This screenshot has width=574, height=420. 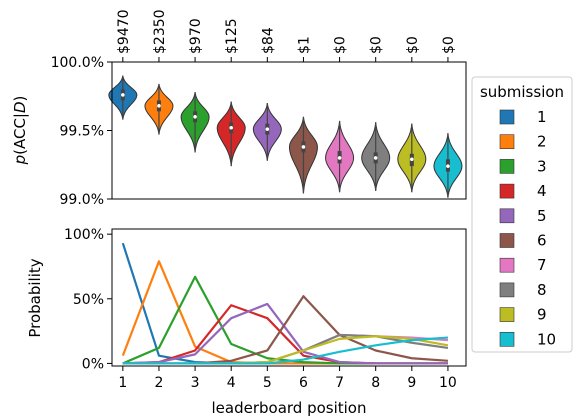 What do you see at coordinates (542, 117) in the screenshot?
I see `legend-label: 1` at bounding box center [542, 117].